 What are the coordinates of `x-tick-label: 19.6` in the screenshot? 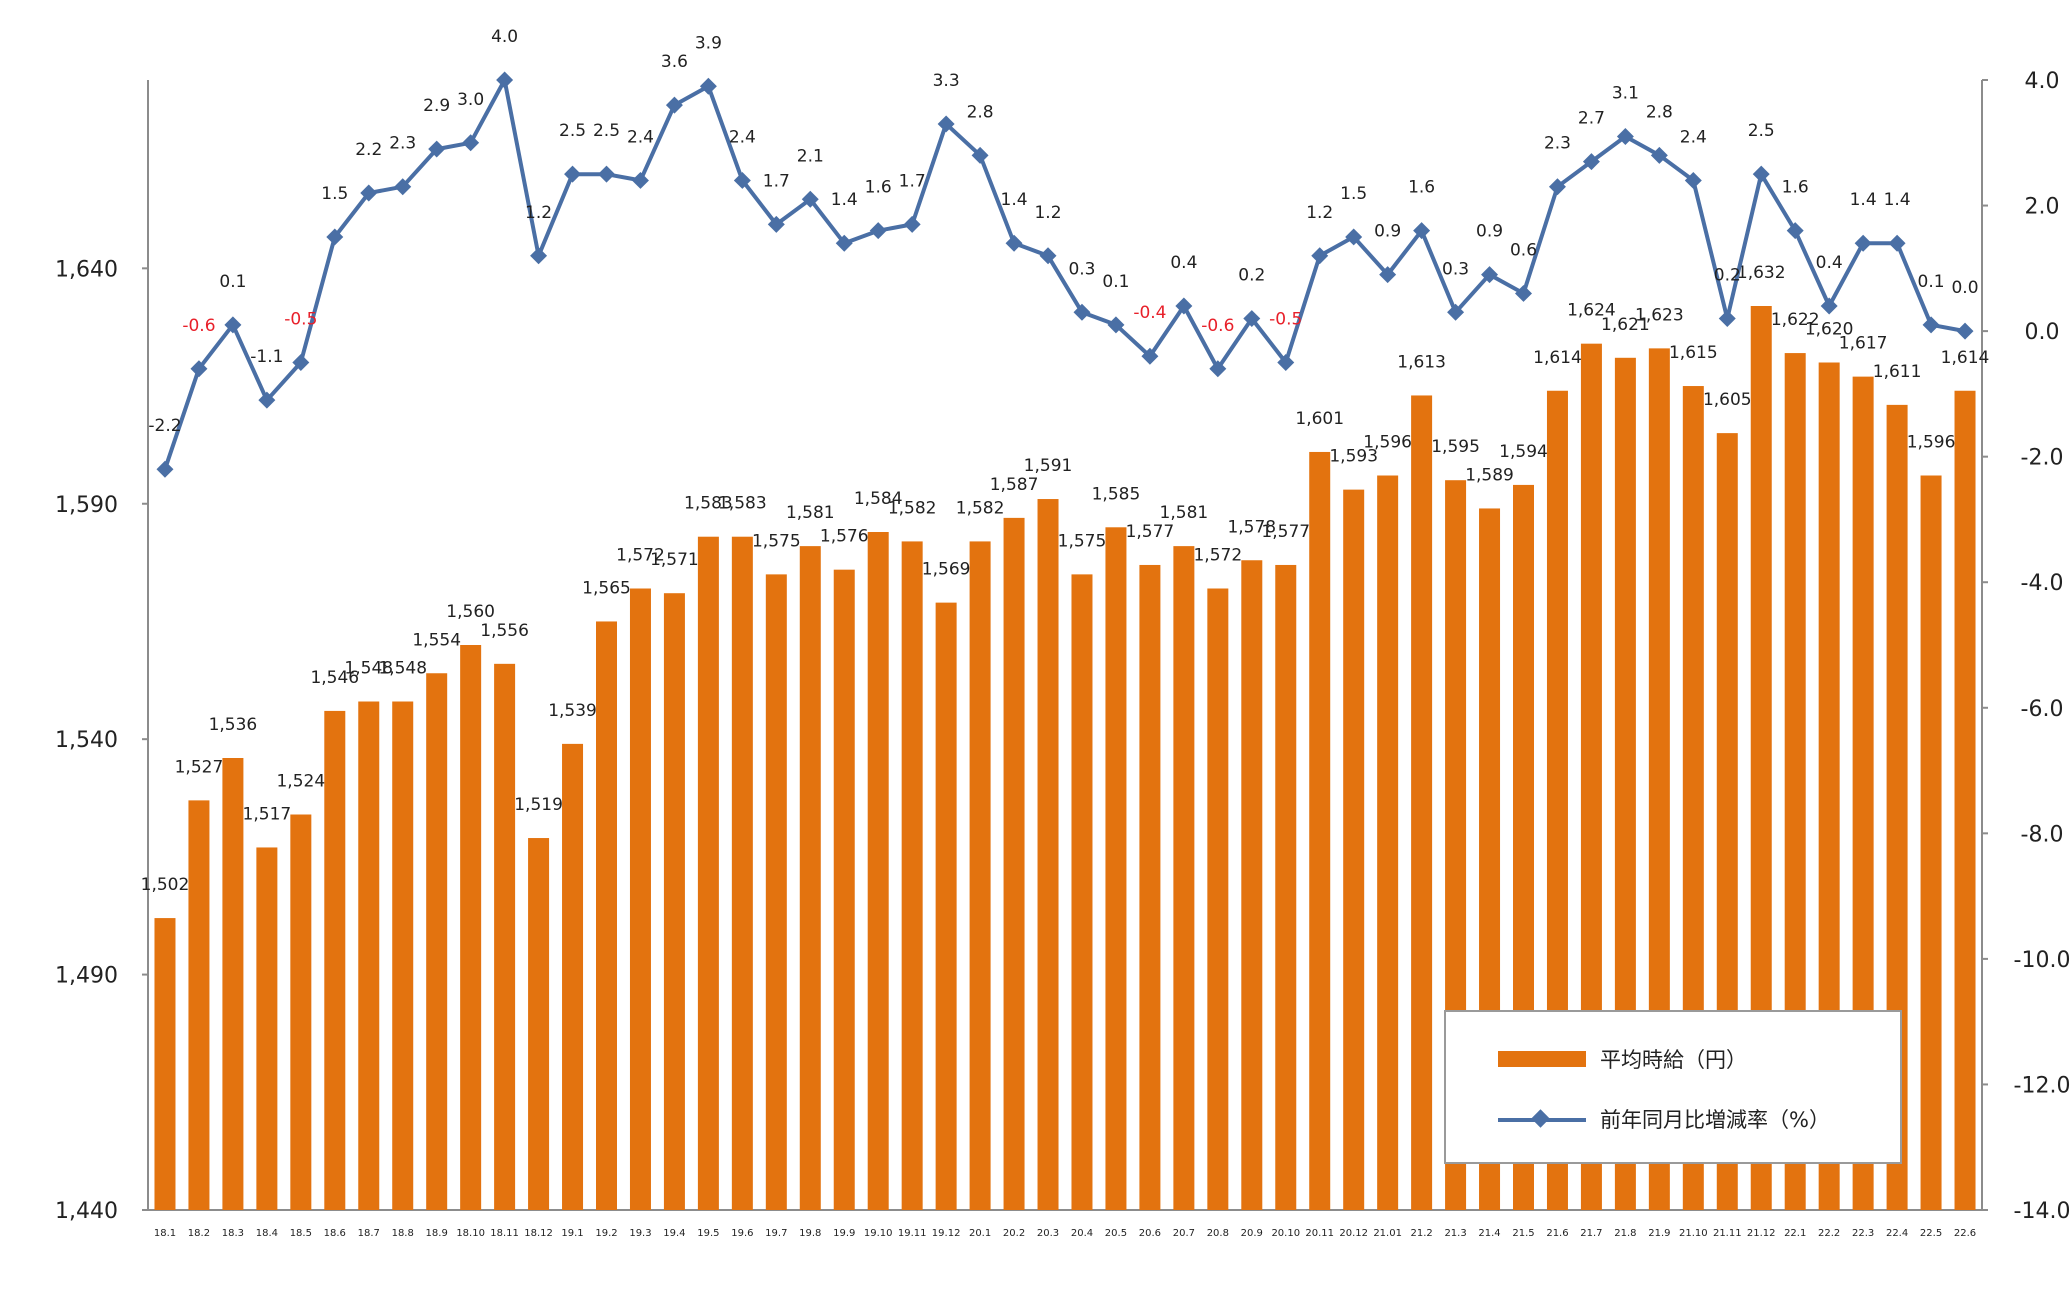 It's located at (742, 1233).